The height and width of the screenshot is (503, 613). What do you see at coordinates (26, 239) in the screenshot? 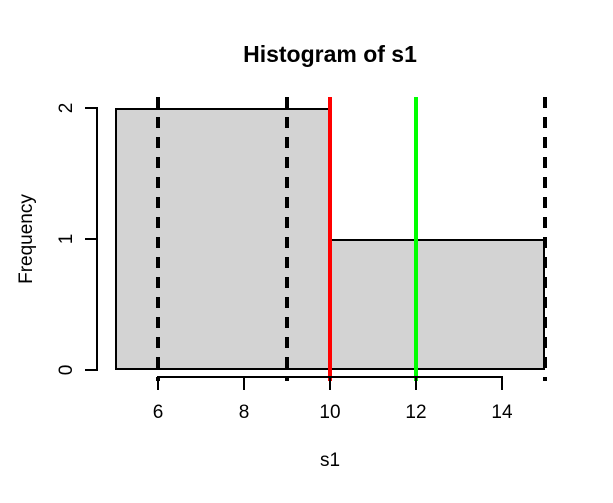
I see `y-axis-label: Frequency` at bounding box center [26, 239].